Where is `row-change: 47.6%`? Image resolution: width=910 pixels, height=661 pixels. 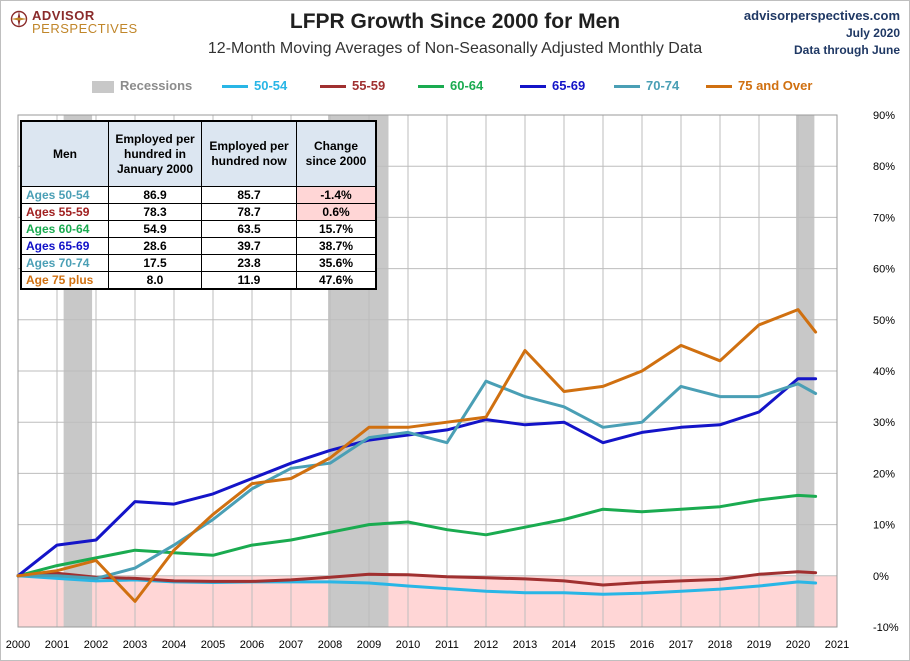 row-change: 47.6% is located at coordinates (336, 280).